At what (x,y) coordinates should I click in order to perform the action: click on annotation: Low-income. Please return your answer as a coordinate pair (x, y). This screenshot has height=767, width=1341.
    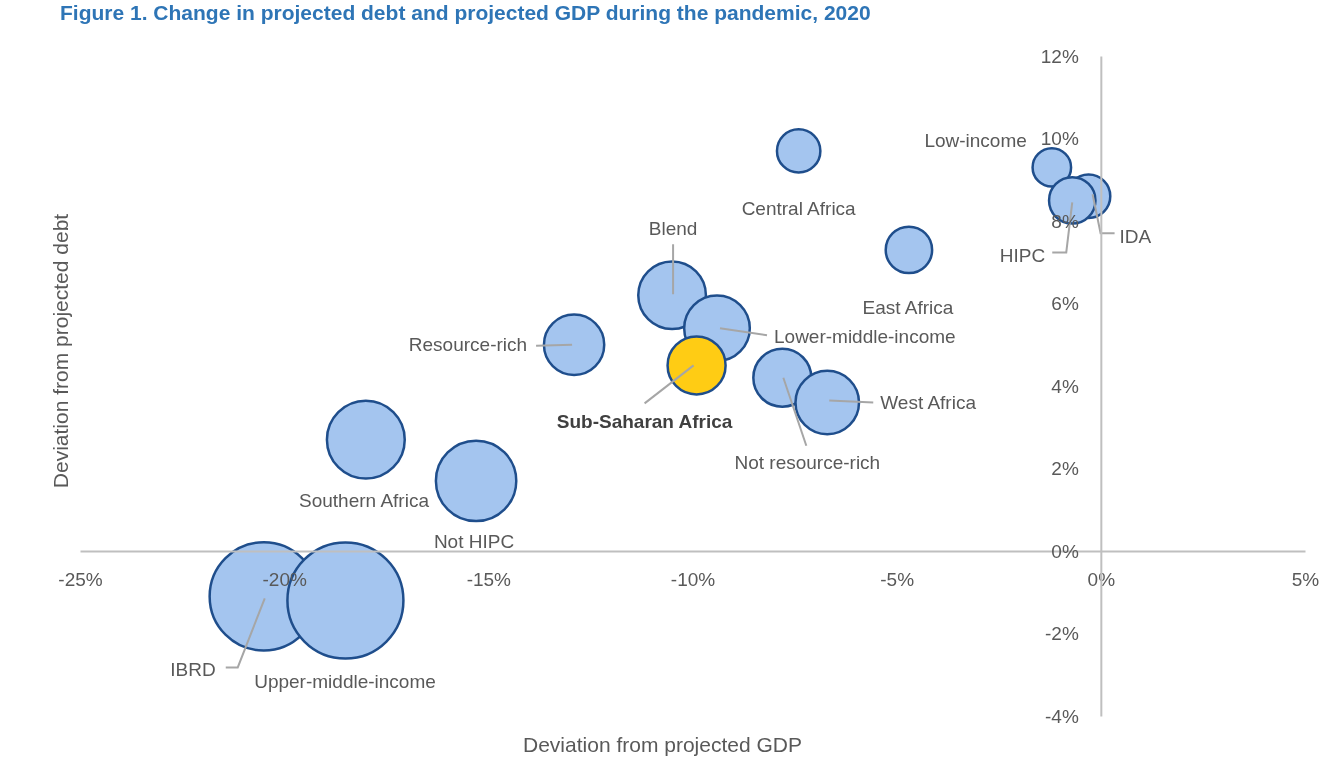
    Looking at the image, I should click on (975, 141).